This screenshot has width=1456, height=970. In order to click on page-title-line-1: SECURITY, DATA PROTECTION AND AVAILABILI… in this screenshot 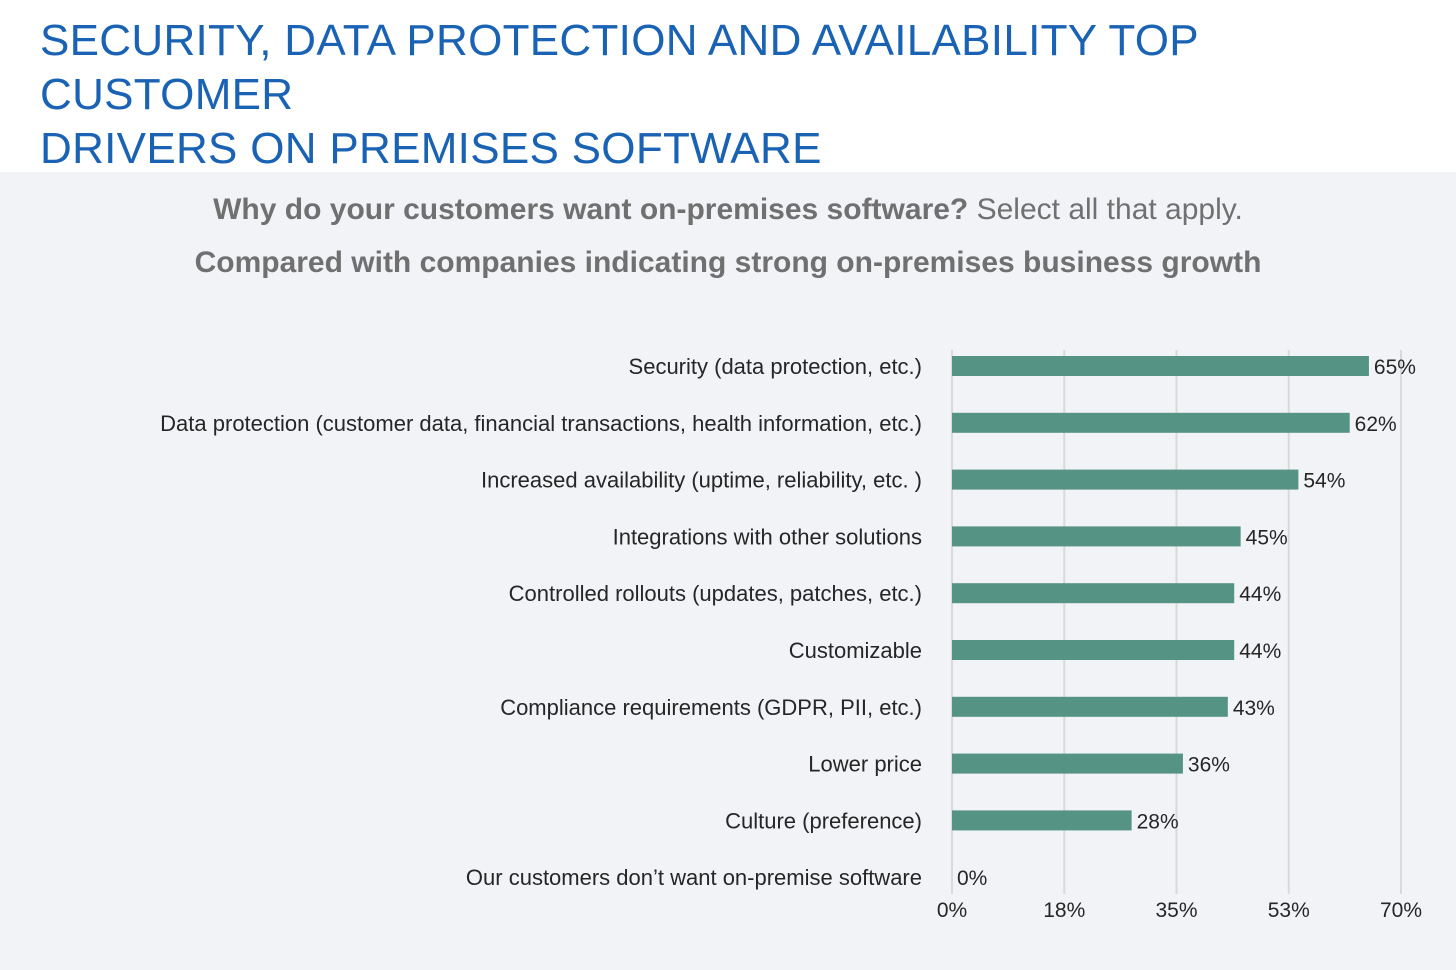, I will do `click(619, 67)`.